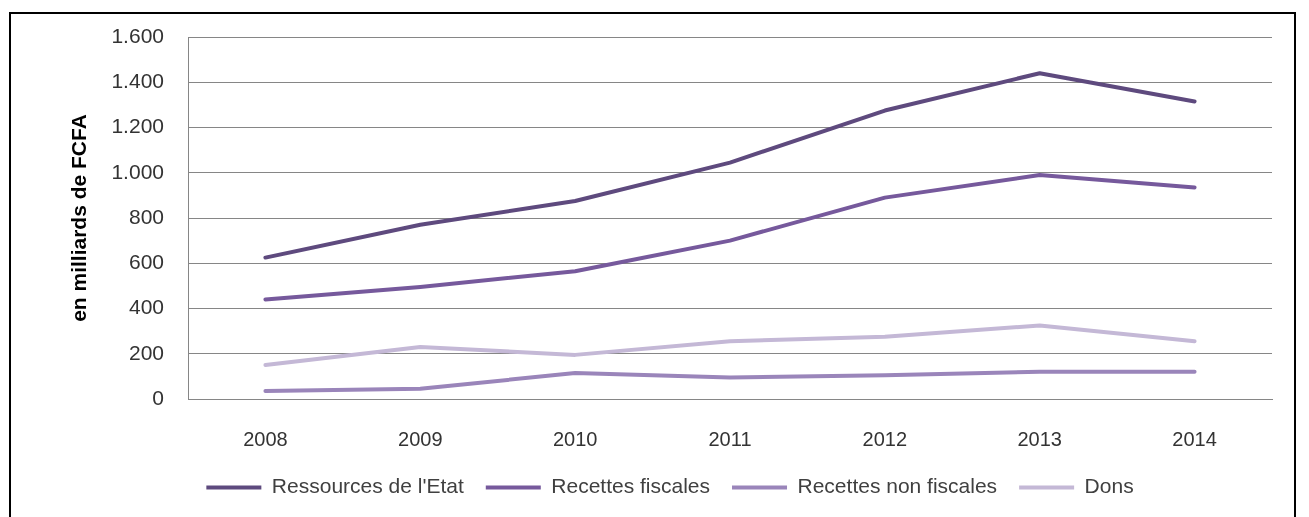 This screenshot has width=1309, height=517. Describe the element at coordinates (158, 397) in the screenshot. I see `y-tick-label: 0` at that location.